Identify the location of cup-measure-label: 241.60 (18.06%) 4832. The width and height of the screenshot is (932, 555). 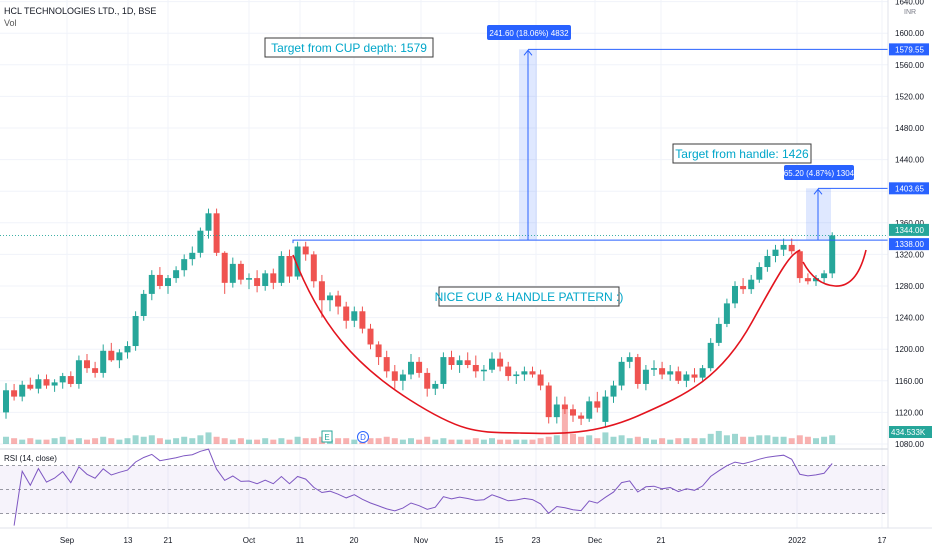
(529, 32).